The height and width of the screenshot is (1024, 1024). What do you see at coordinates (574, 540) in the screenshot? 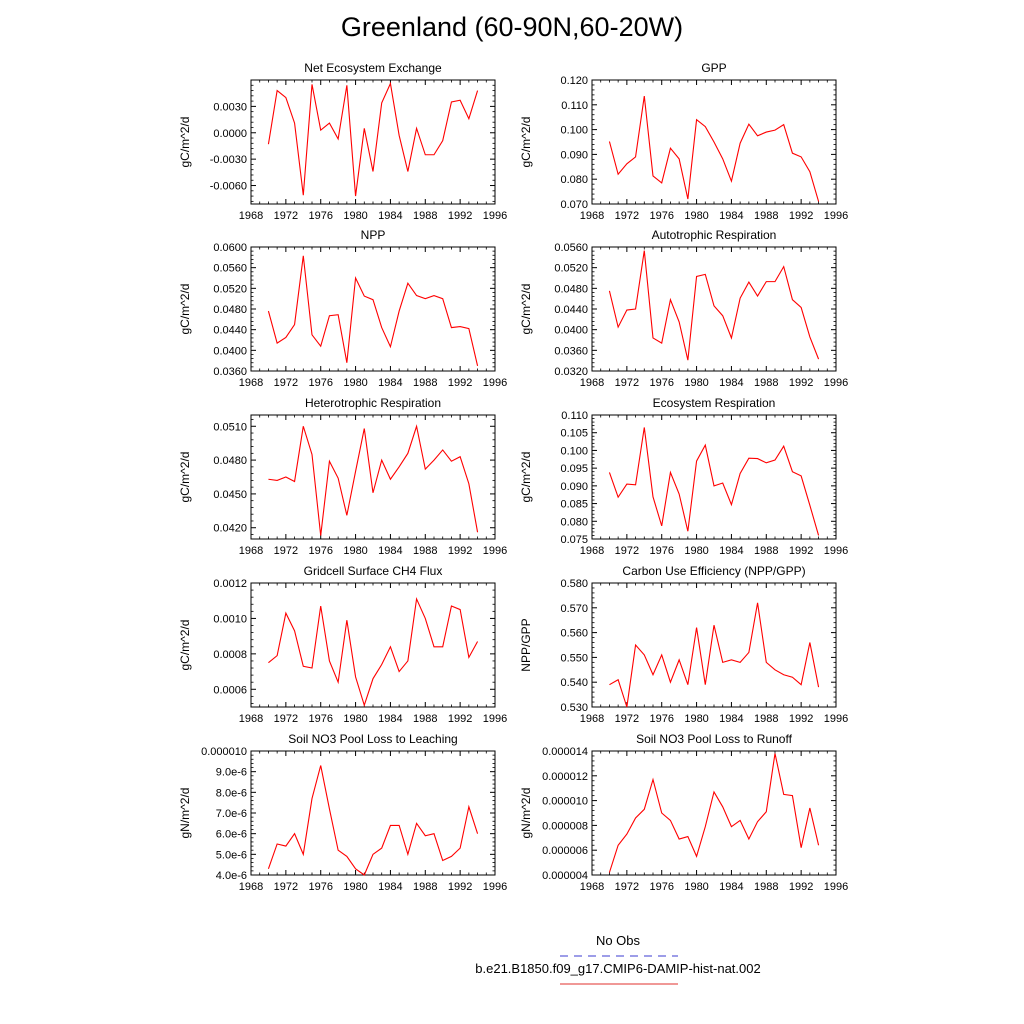
I see `y-tick-label: 0.075` at bounding box center [574, 540].